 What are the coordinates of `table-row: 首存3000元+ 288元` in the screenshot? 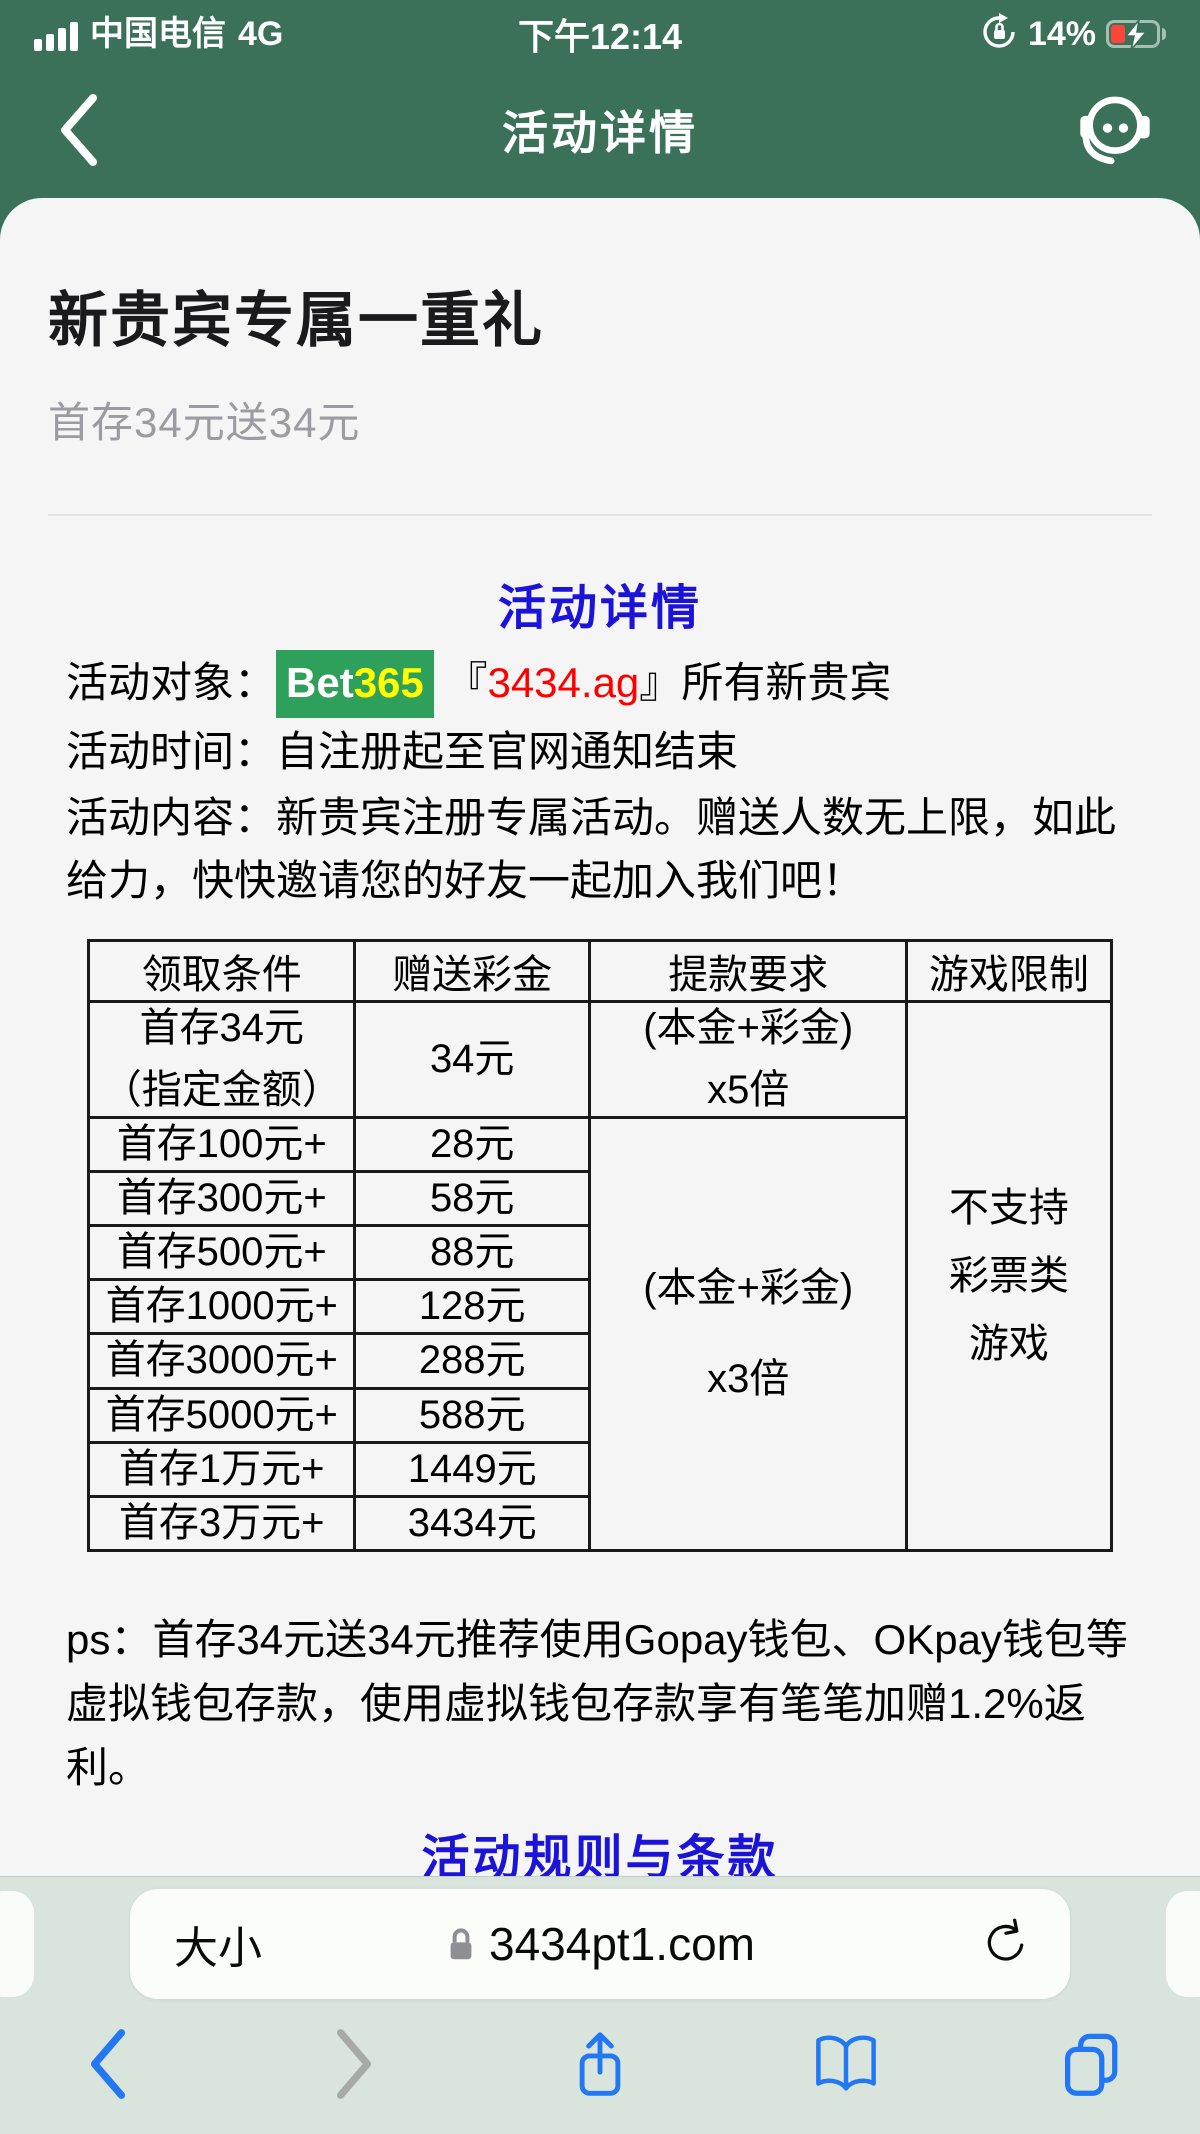 It's located at (599, 1361).